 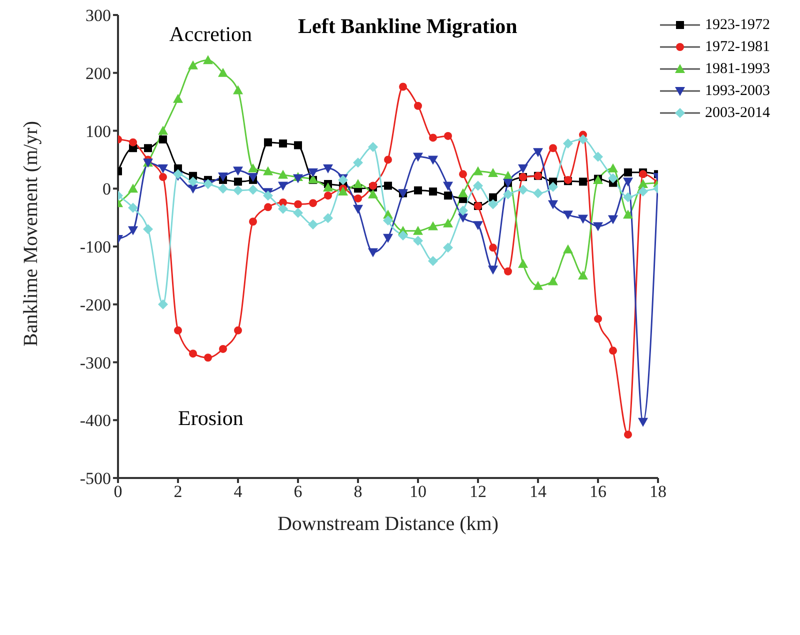 What do you see at coordinates (598, 492) in the screenshot?
I see `x-tick-label: 16` at bounding box center [598, 492].